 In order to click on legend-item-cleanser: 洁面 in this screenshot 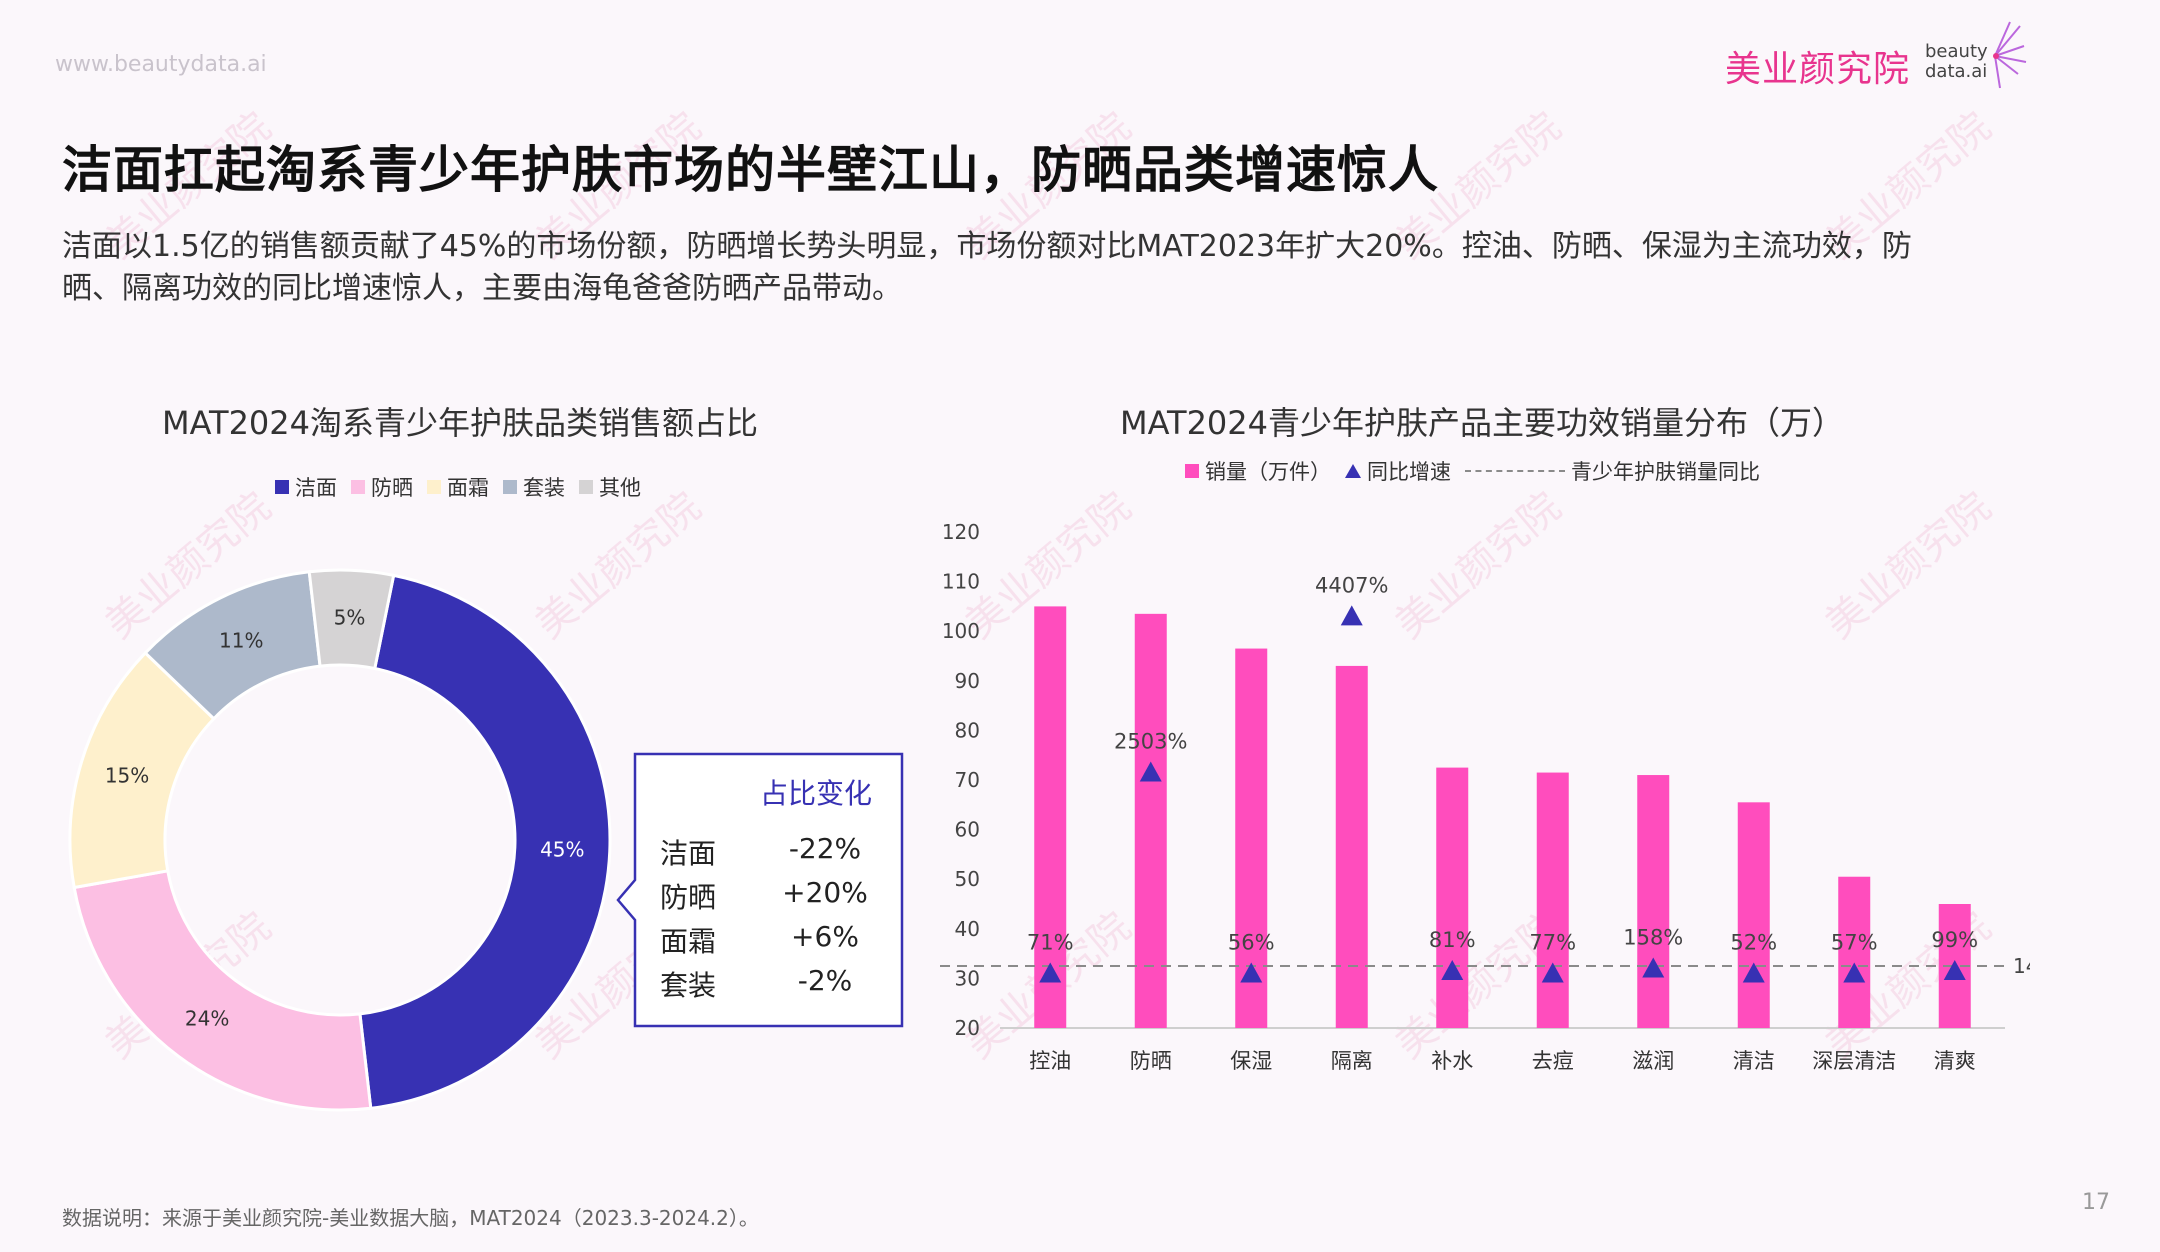, I will do `click(306, 487)`.